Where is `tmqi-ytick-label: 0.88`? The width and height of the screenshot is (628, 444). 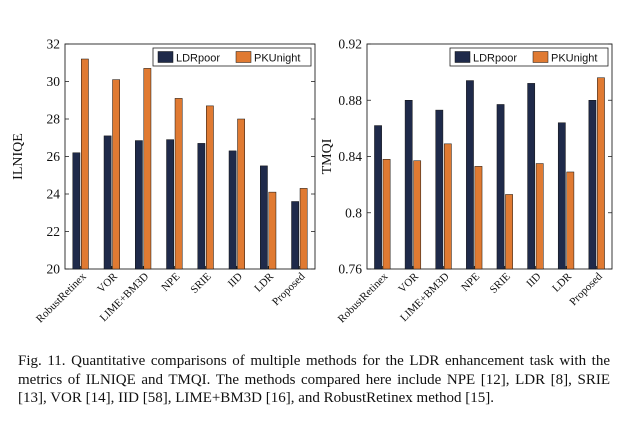 tmqi-ytick-label: 0.88 is located at coordinates (350, 100).